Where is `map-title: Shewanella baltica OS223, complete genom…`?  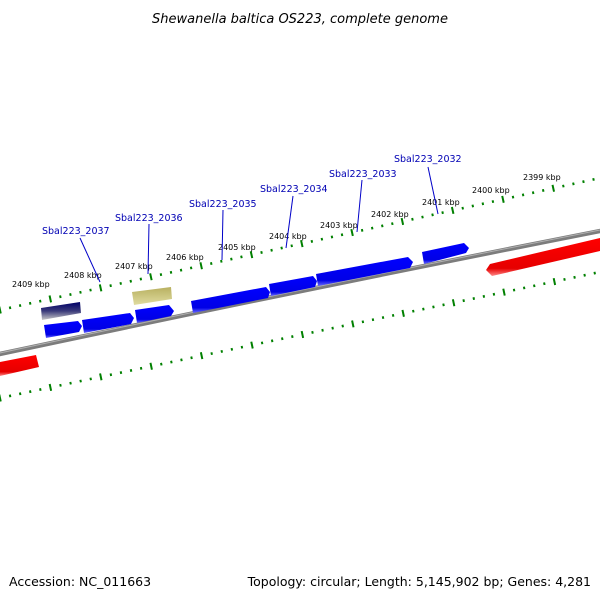
map-title: Shewanella baltica OS223, complete genom… is located at coordinates (300, 19).